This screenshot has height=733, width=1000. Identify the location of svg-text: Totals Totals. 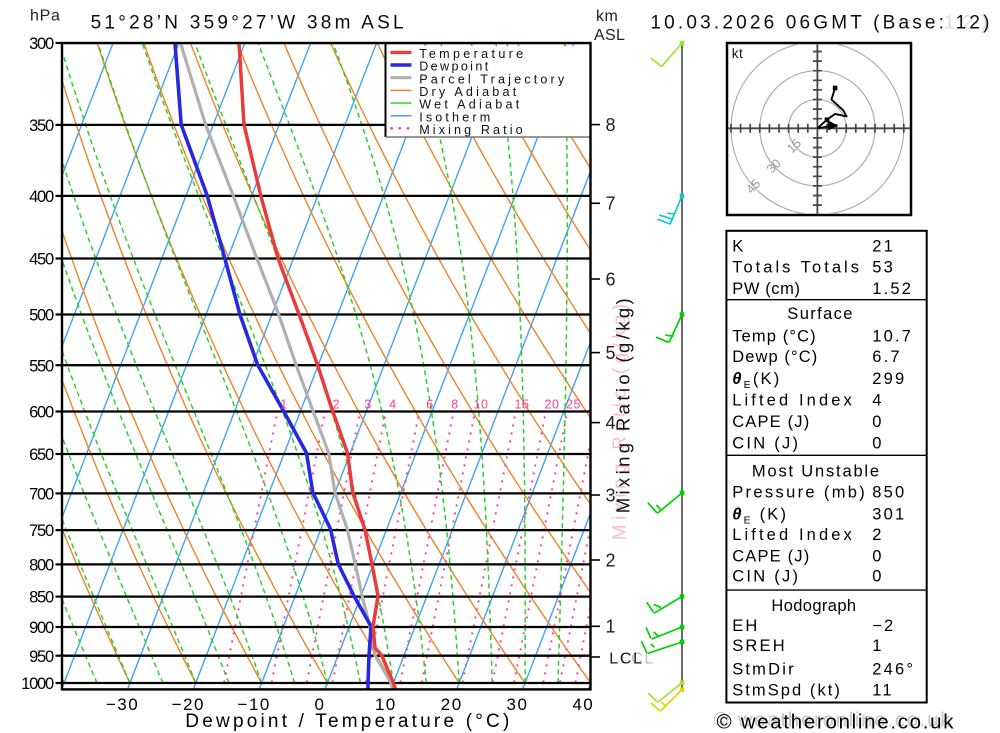
(796, 268).